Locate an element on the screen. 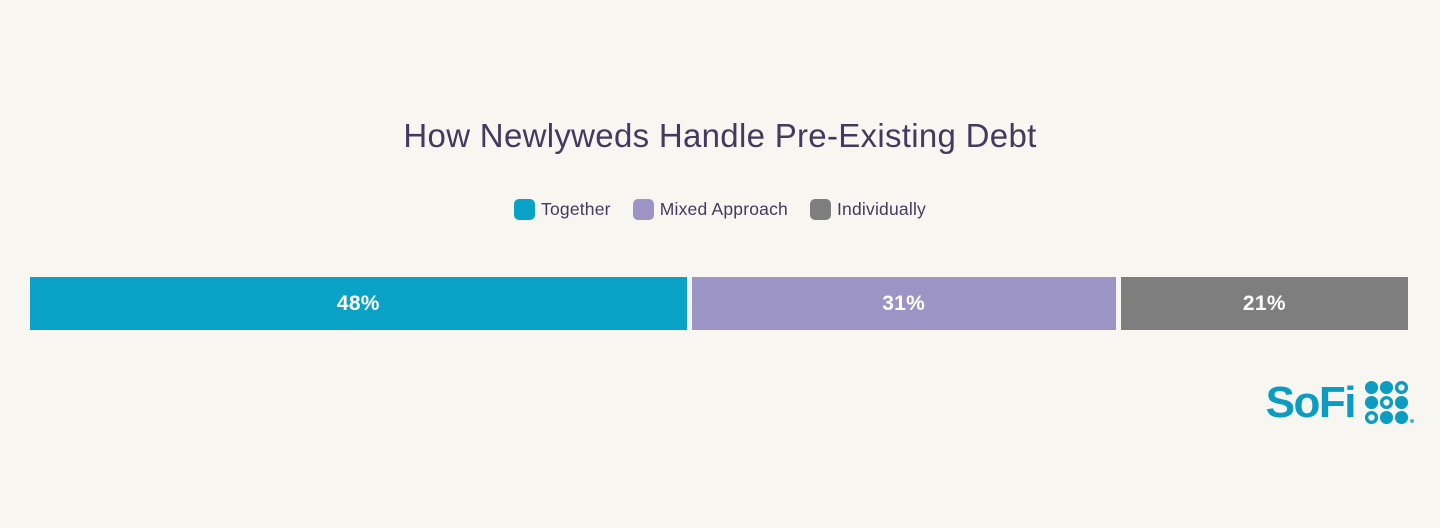 The height and width of the screenshot is (528, 1440). legend-swatch-individually is located at coordinates (820, 209).